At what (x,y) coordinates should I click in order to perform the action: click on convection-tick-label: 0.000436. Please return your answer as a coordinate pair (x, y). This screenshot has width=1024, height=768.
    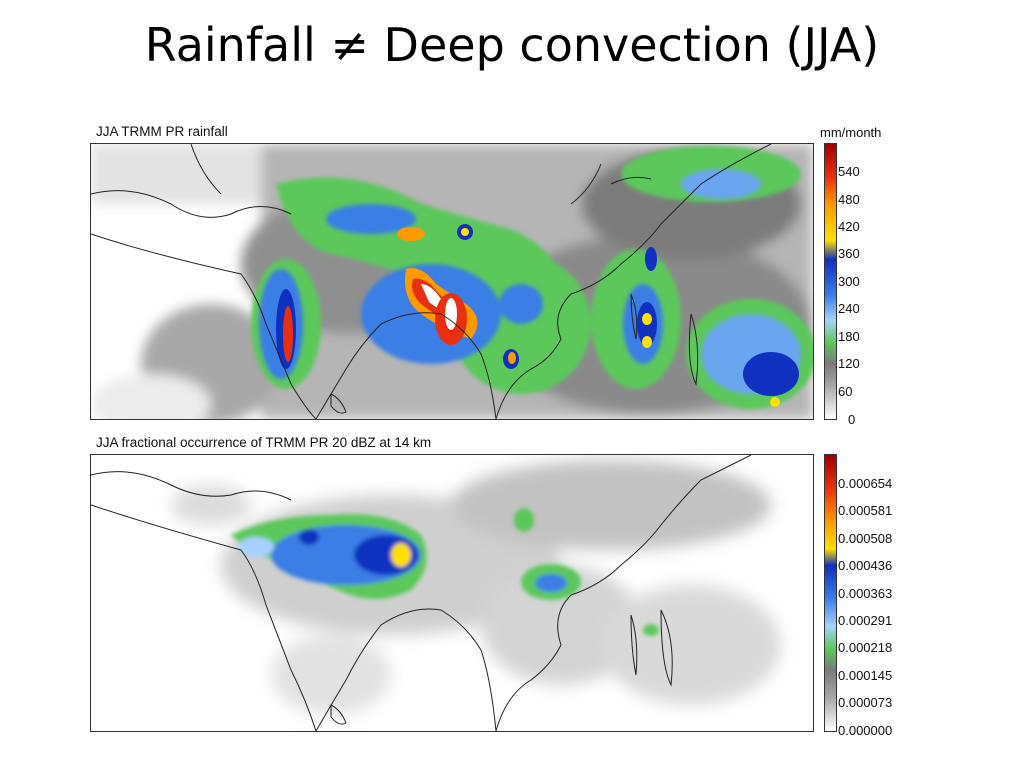
    Looking at the image, I should click on (865, 565).